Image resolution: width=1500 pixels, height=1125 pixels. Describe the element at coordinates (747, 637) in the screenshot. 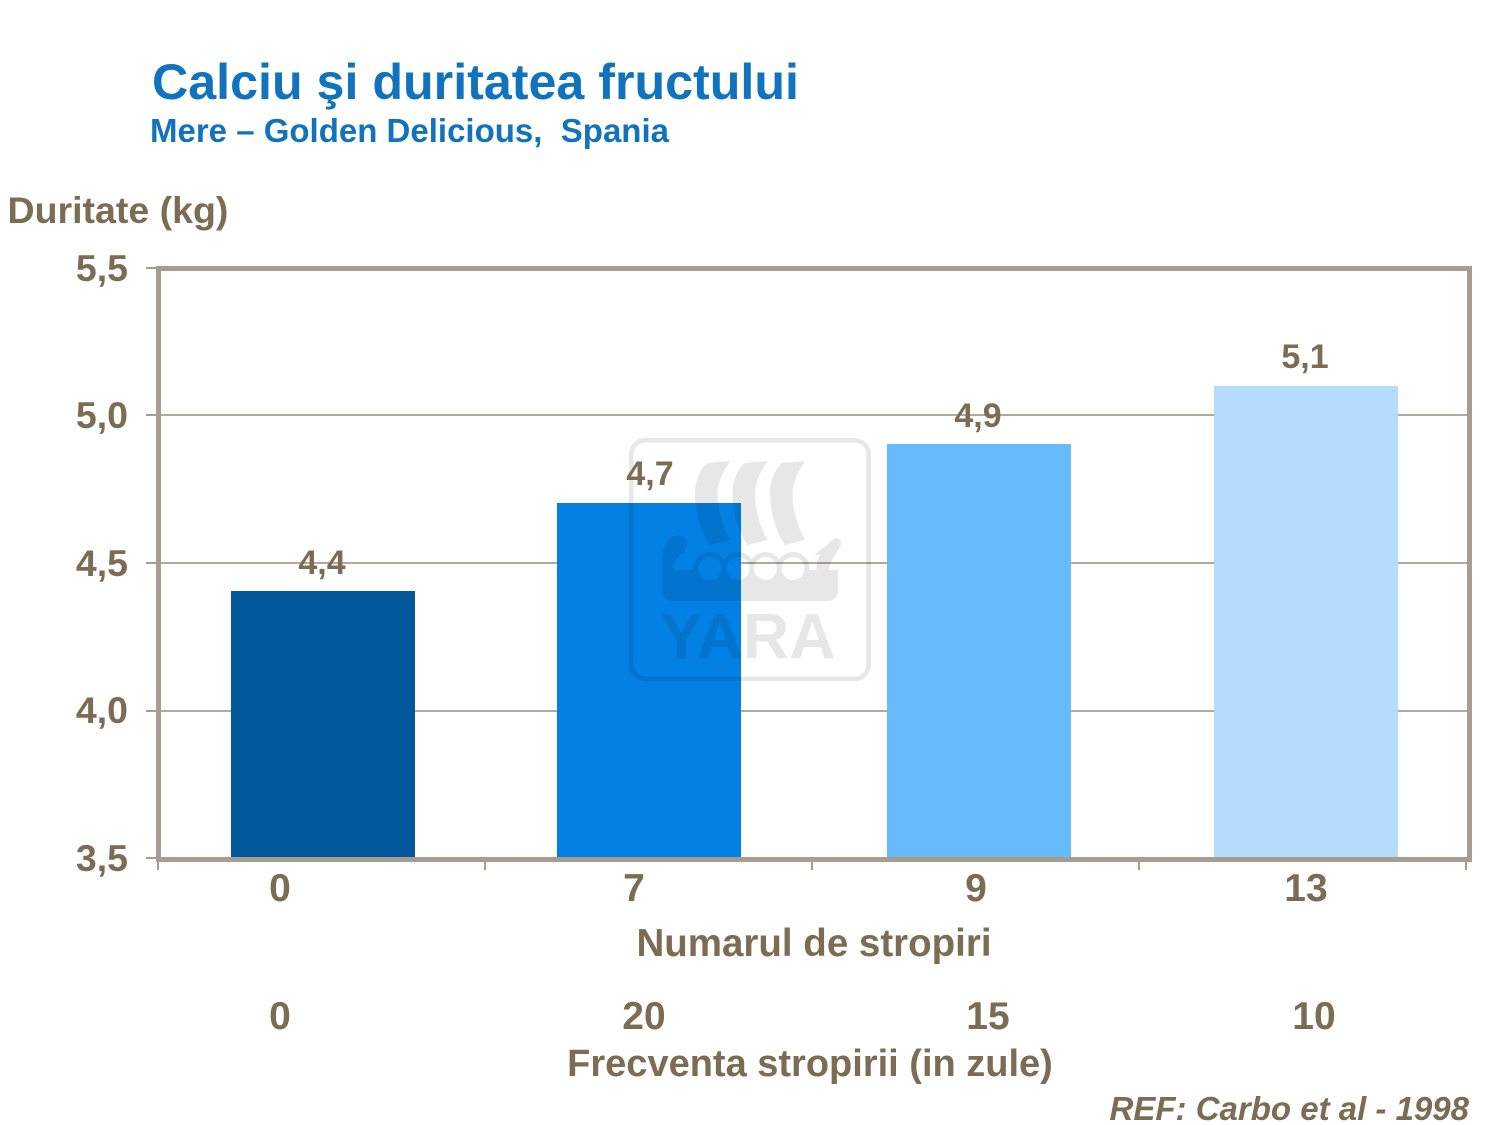

I see `svg-text: YARA` at that location.